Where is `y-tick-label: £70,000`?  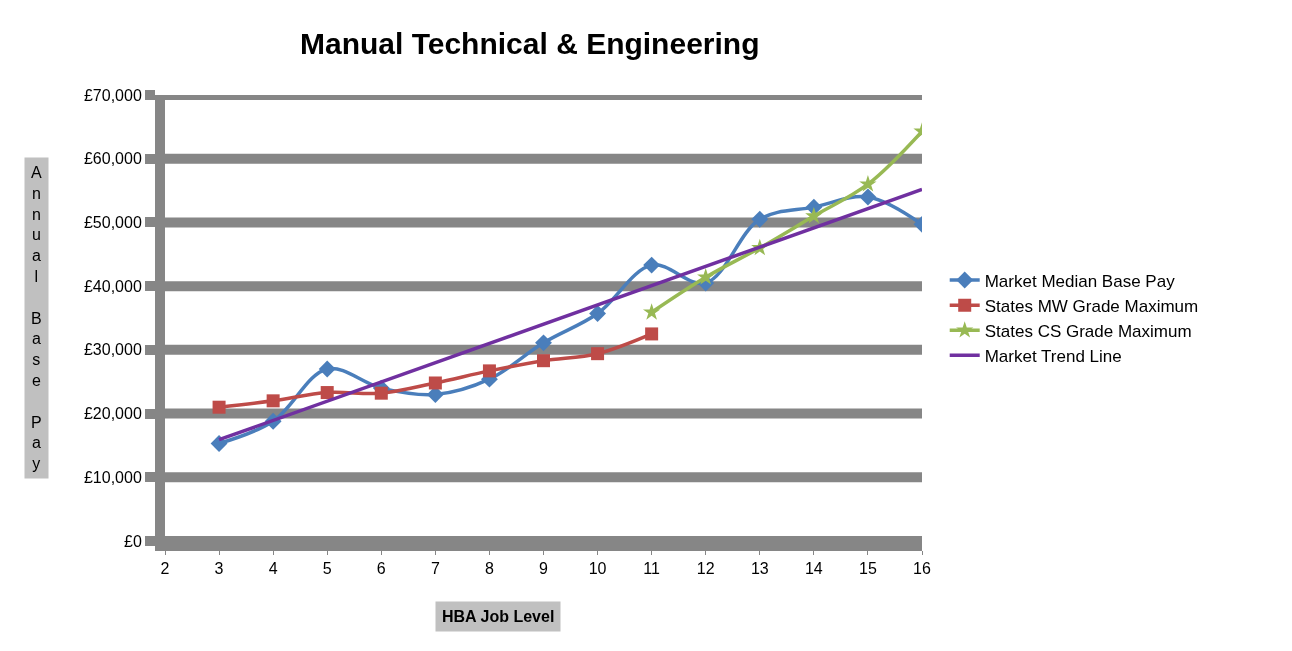 y-tick-label: £70,000 is located at coordinates (112, 95).